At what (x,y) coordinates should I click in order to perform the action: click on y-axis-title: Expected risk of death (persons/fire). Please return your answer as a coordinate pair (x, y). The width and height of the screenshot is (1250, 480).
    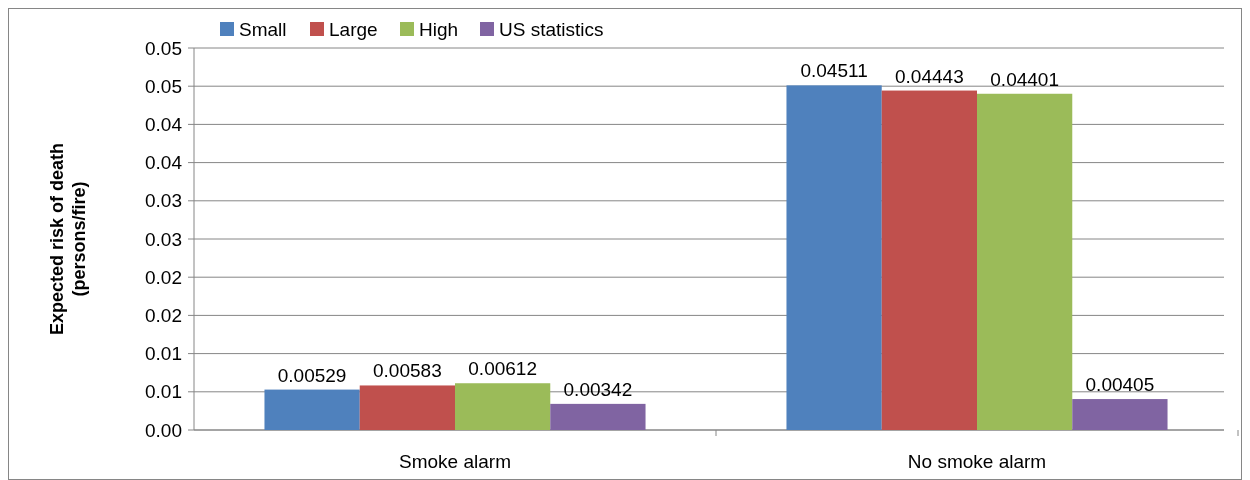
    Looking at the image, I should click on (68, 239).